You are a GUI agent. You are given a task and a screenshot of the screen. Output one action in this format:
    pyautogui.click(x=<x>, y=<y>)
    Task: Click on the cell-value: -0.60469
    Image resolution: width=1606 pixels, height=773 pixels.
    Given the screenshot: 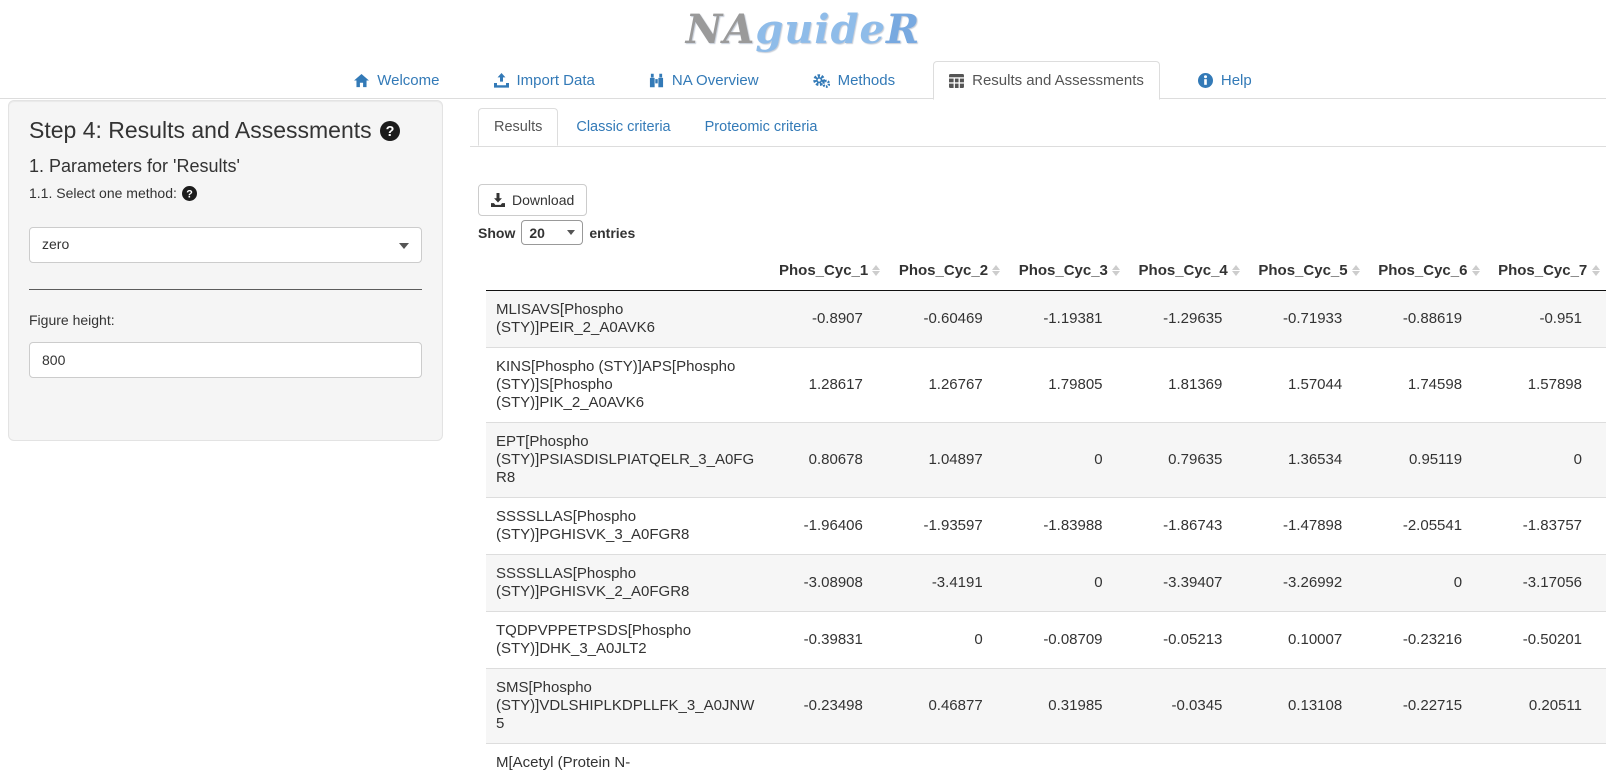 What is the action you would take?
    pyautogui.click(x=948, y=319)
    